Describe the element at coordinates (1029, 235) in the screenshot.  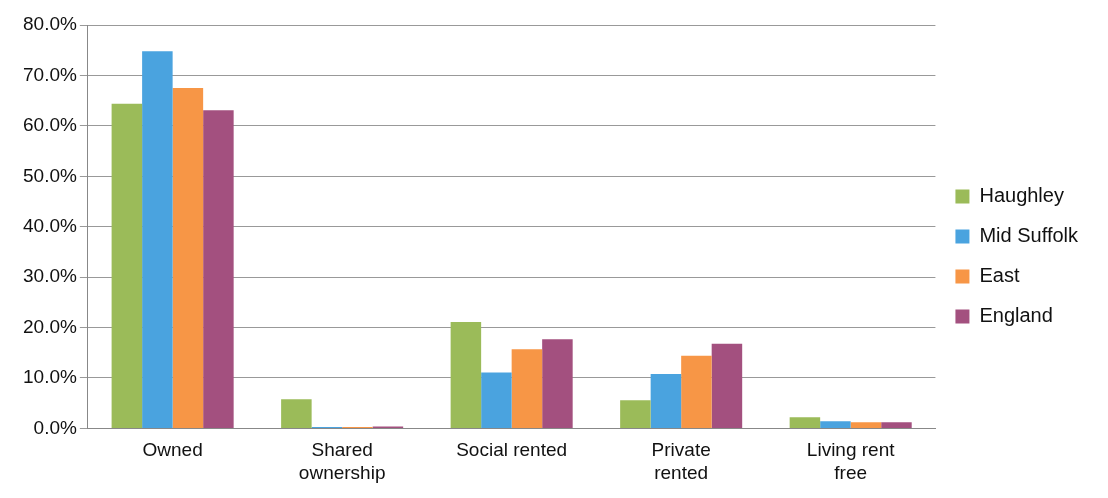
I see `legend-label: Mid Suffolk` at that location.